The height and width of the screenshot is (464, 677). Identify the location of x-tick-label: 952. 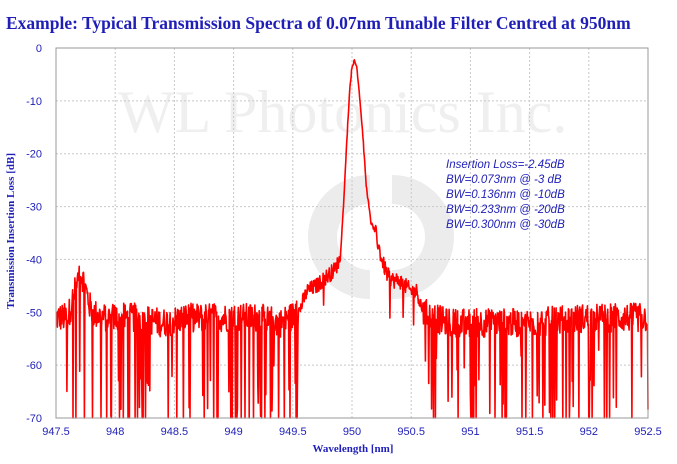
(589, 432).